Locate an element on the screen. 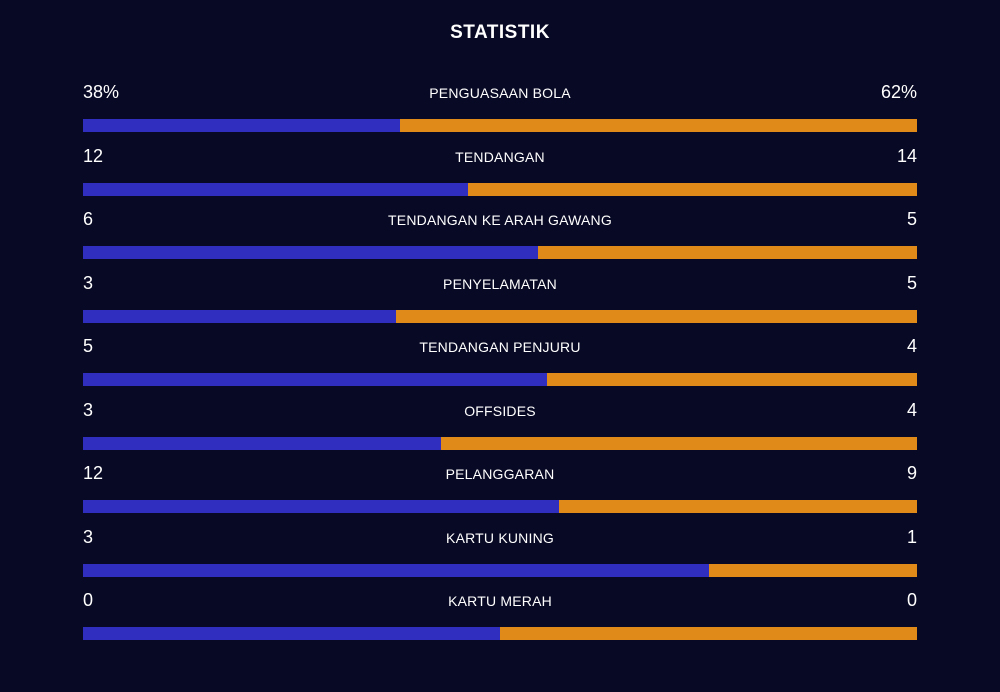  stat-row-yellow-cards: 3 KARTU KUNING 1 is located at coordinates (500, 557).